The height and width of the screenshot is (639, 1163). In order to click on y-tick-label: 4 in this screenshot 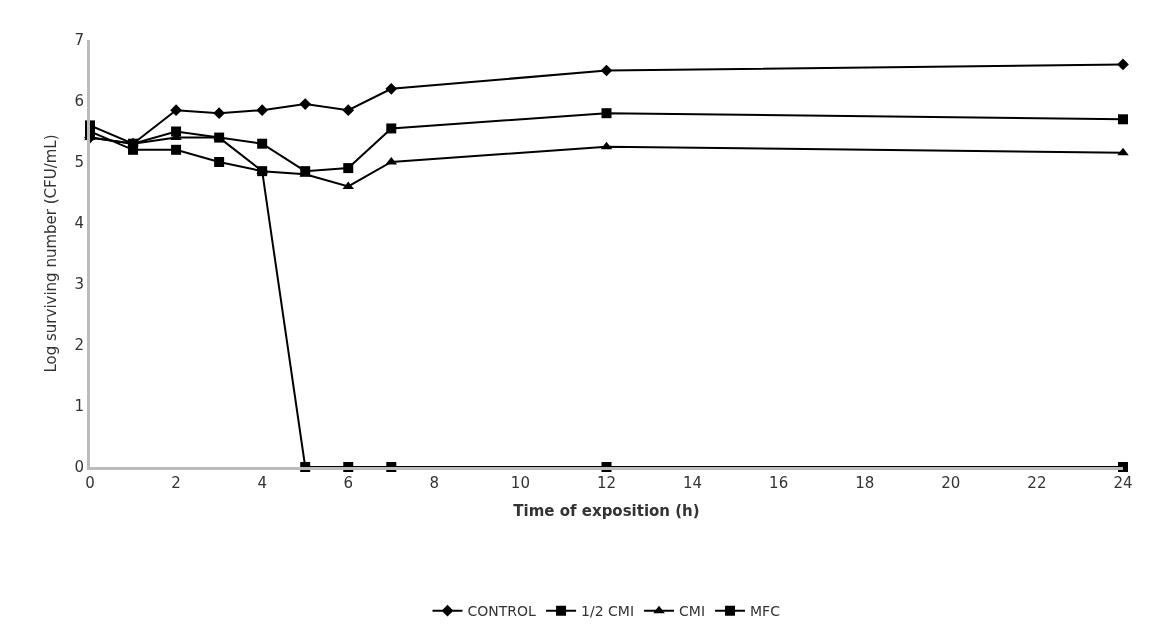, I will do `click(79, 223)`.